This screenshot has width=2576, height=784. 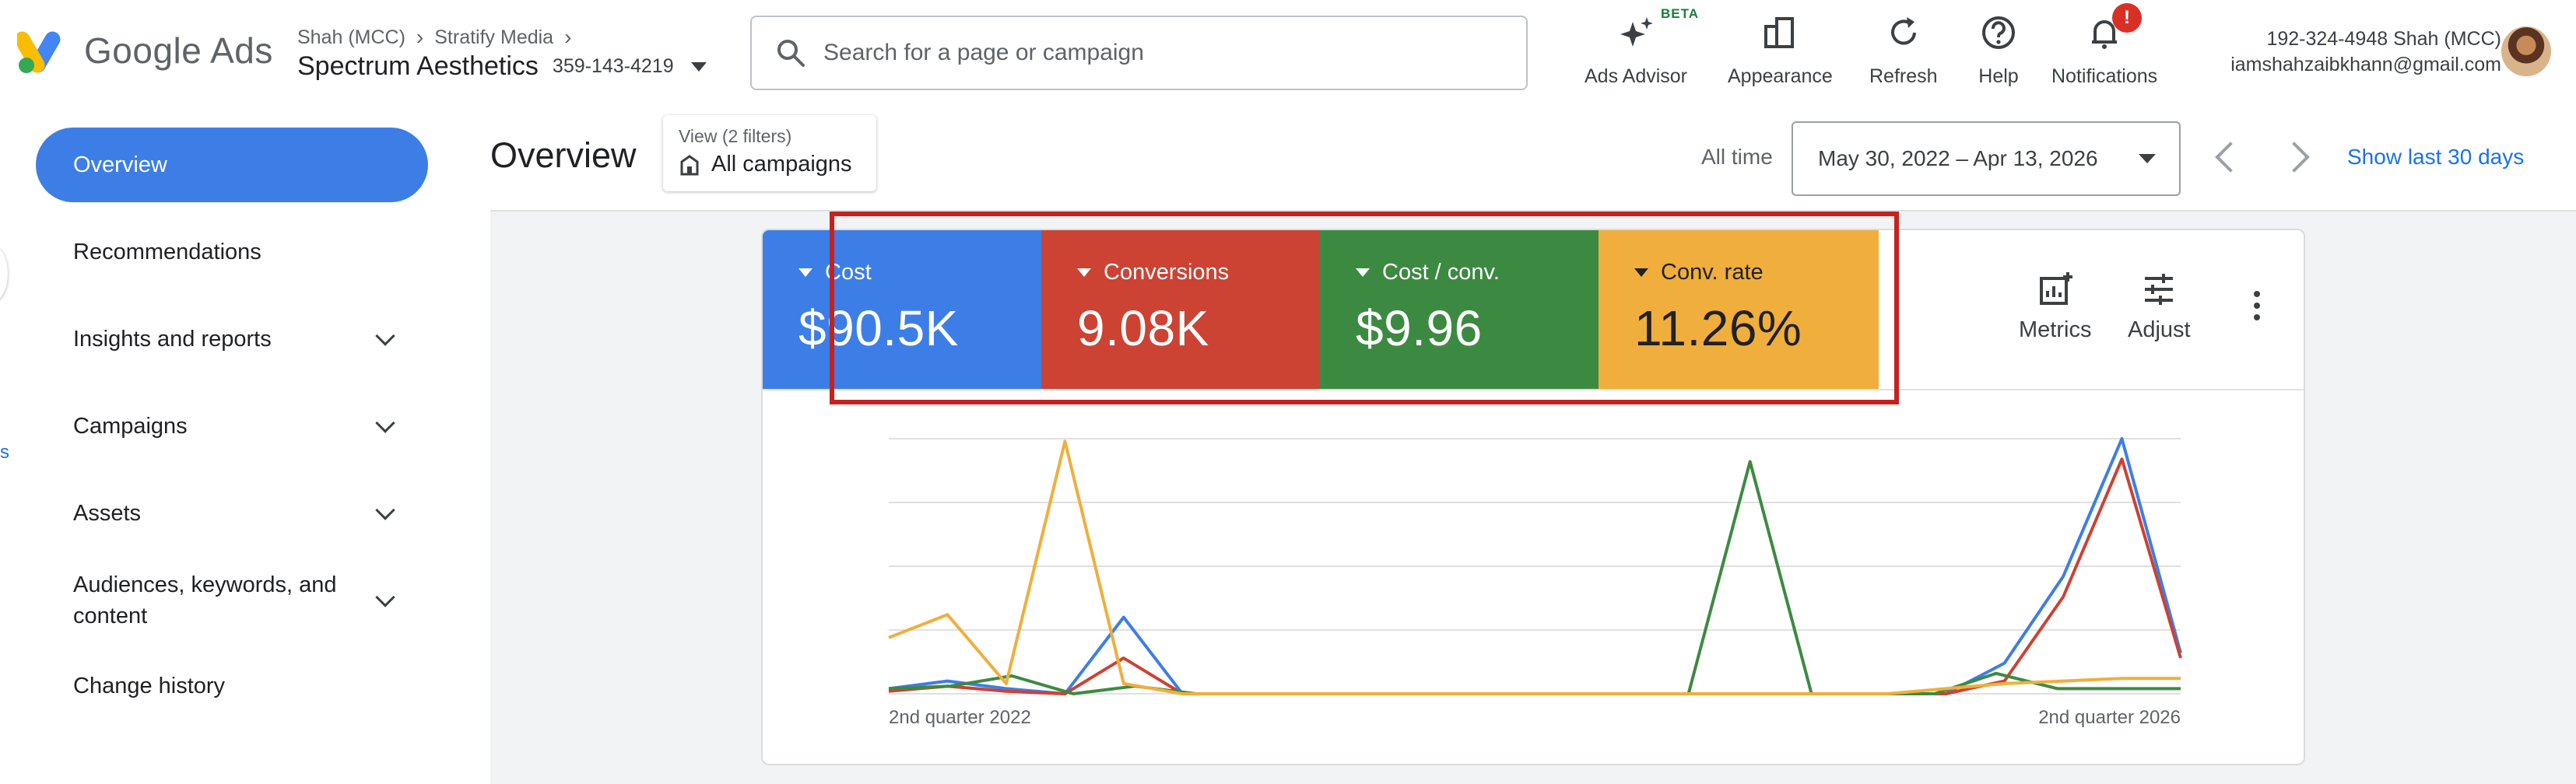 I want to click on page-title: Overview, so click(x=564, y=155).